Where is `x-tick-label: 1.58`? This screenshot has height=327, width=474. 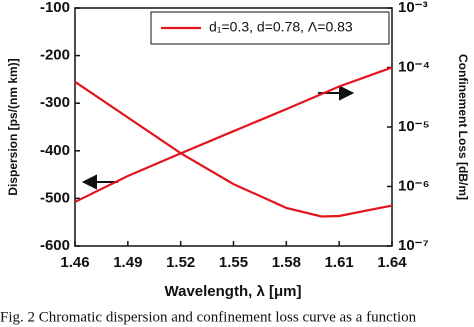
x-tick-label: 1.58 is located at coordinates (286, 262).